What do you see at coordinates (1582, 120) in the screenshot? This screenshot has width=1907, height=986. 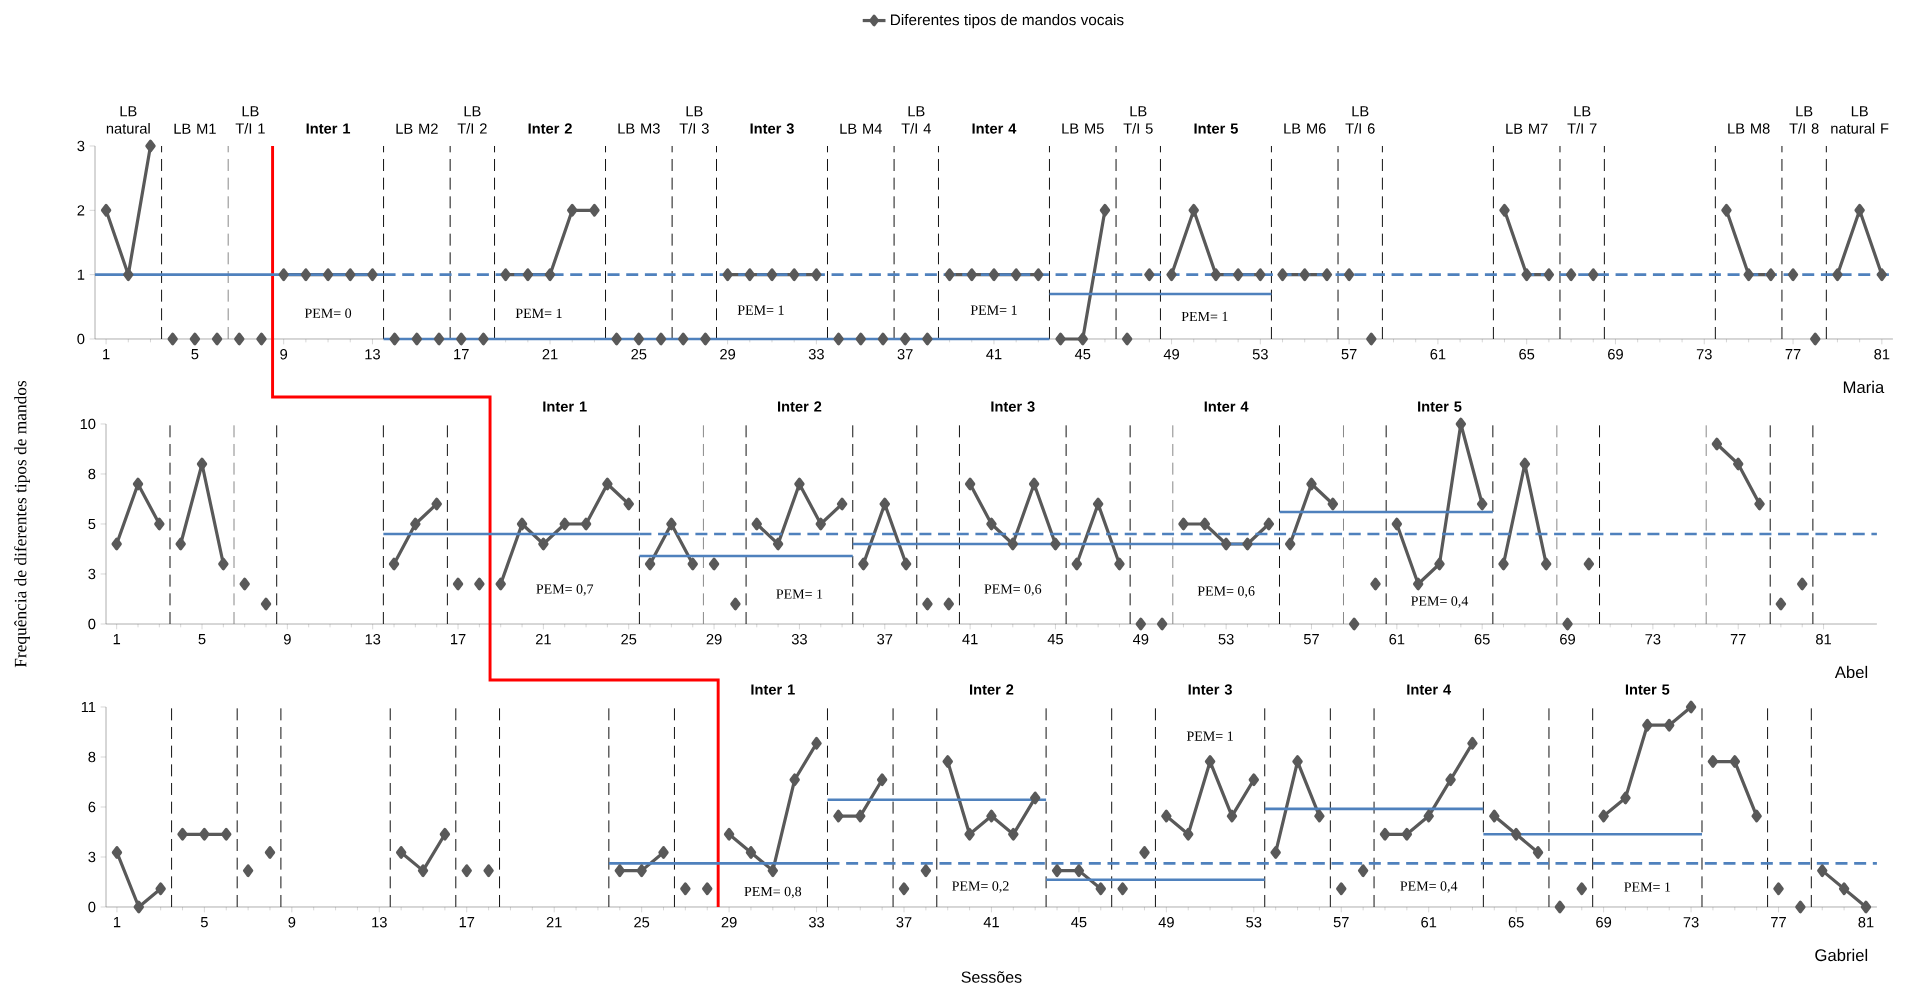 I see `text: LB T/I 7` at bounding box center [1582, 120].